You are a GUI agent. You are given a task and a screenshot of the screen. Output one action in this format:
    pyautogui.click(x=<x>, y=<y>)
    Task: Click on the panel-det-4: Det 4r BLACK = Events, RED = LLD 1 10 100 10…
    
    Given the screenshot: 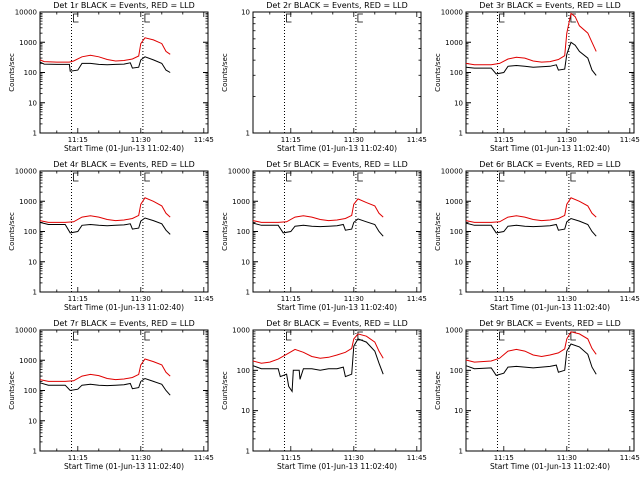 What is the action you would take?
    pyautogui.click(x=111, y=236)
    